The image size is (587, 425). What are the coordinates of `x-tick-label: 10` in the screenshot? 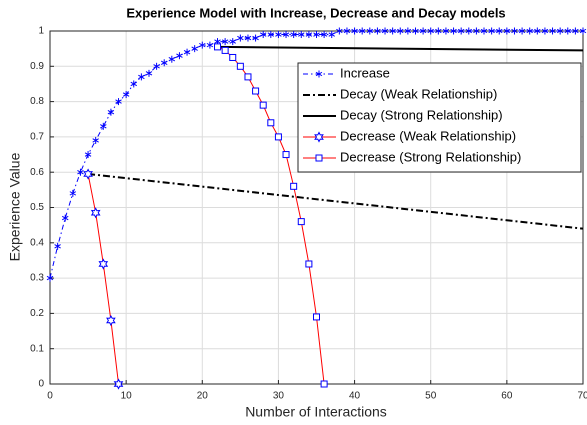 It's located at (127, 396).